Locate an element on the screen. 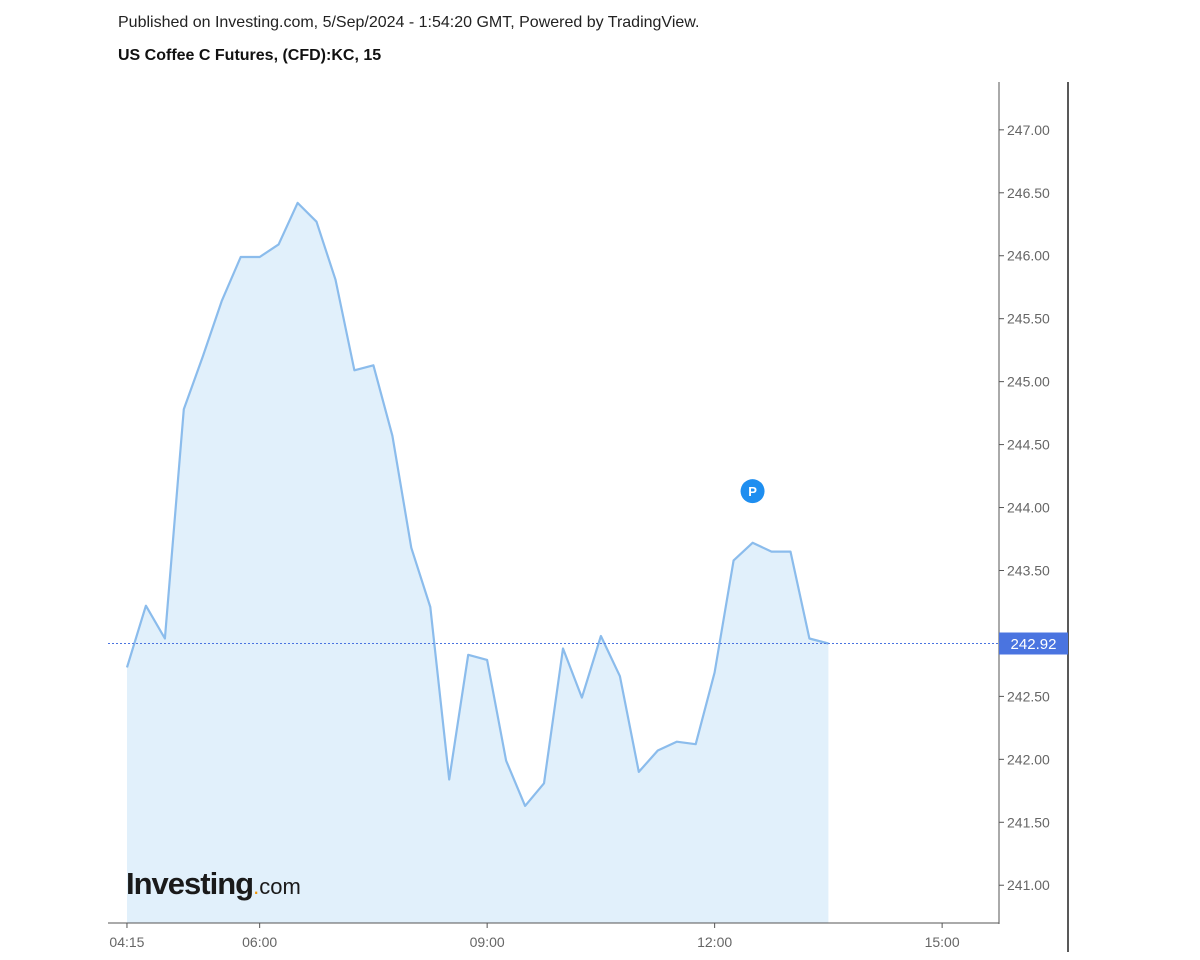  time-tick-label: 04:15 is located at coordinates (126, 942).